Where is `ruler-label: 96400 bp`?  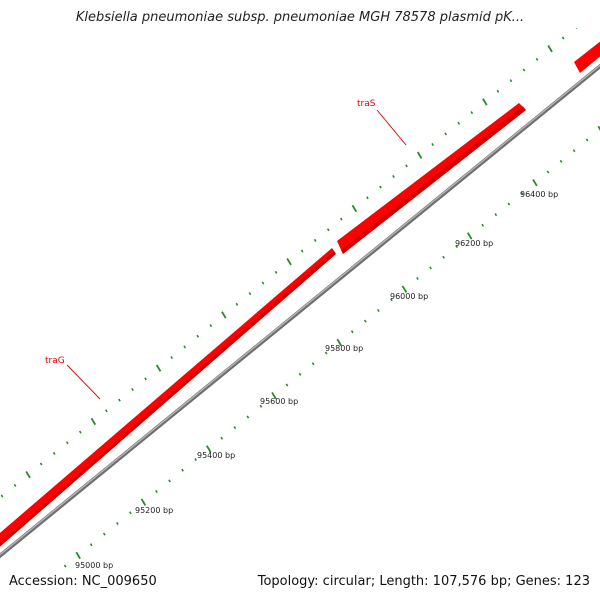 ruler-label: 96400 bp is located at coordinates (539, 194).